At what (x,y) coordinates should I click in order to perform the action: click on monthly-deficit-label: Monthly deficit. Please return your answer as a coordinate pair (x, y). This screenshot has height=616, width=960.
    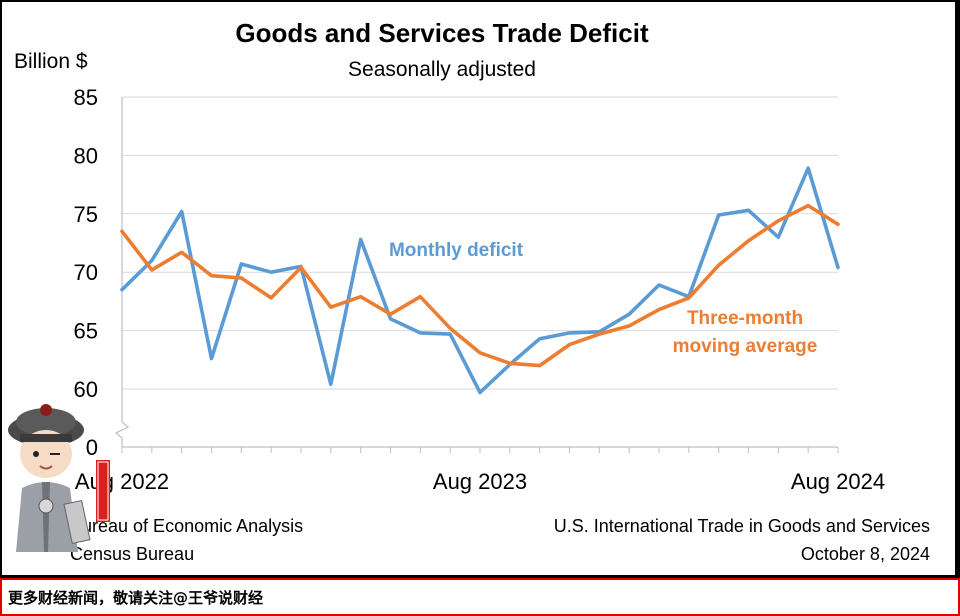
    Looking at the image, I should click on (456, 250).